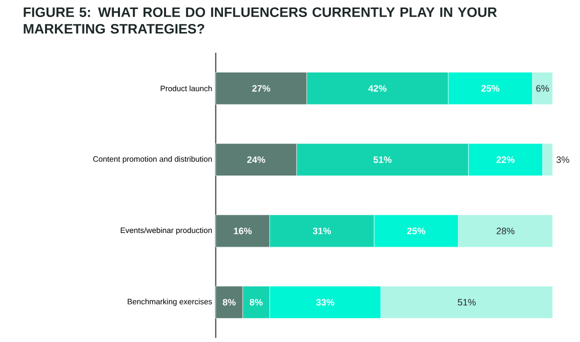  I want to click on data-label: 24%, so click(256, 160).